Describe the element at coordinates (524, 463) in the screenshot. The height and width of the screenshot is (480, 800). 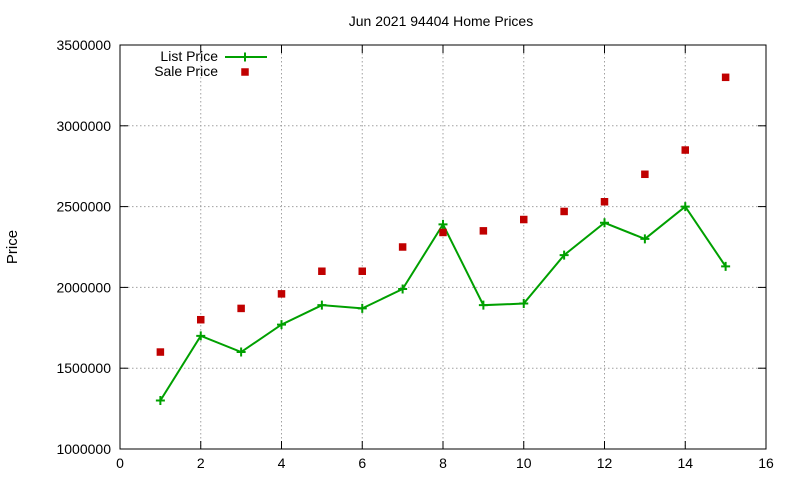
I see `x-tick-label: 10` at that location.